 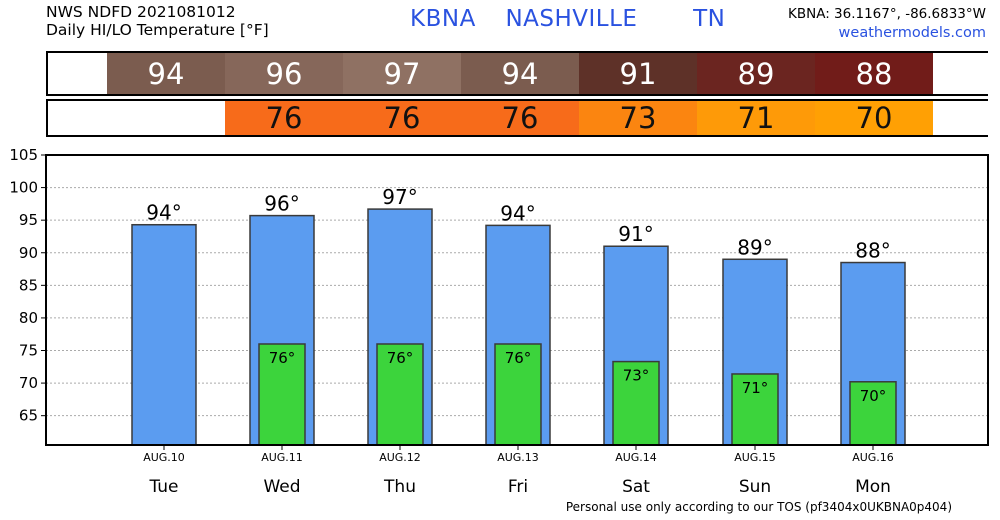 I want to click on low-bar-label: 71°, so click(x=755, y=388).